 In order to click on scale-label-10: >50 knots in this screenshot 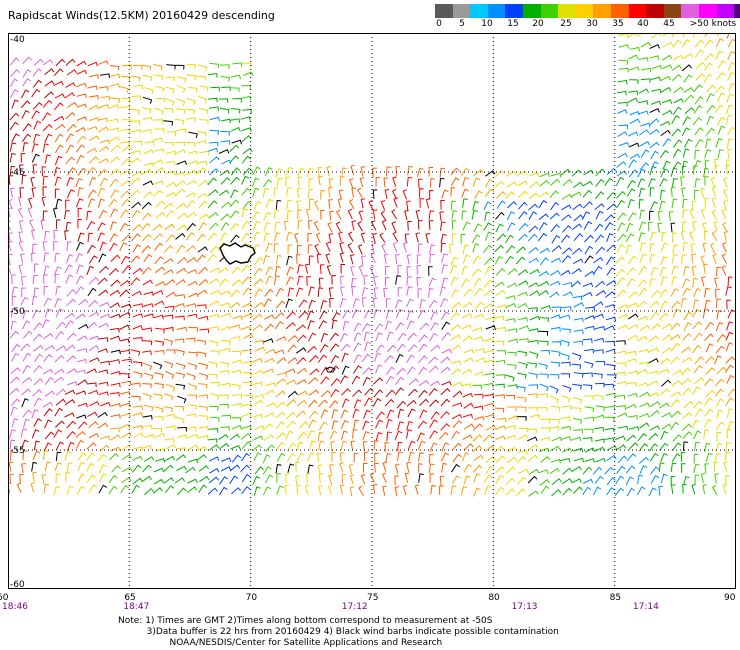, I will do `click(713, 24)`.